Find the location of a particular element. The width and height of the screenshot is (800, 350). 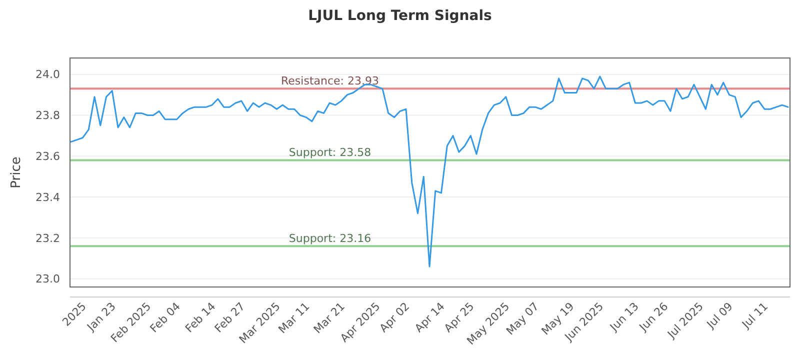

ref-line-label: Support: 23.58 is located at coordinates (330, 153).